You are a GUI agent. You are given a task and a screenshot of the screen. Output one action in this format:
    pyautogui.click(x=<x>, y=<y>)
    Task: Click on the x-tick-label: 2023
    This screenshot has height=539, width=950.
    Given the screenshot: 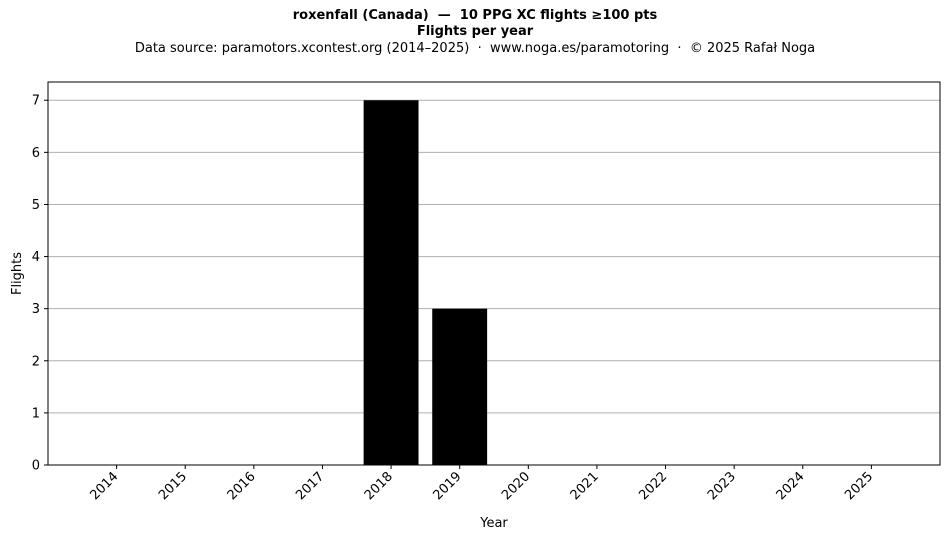 What is the action you would take?
    pyautogui.click(x=722, y=486)
    